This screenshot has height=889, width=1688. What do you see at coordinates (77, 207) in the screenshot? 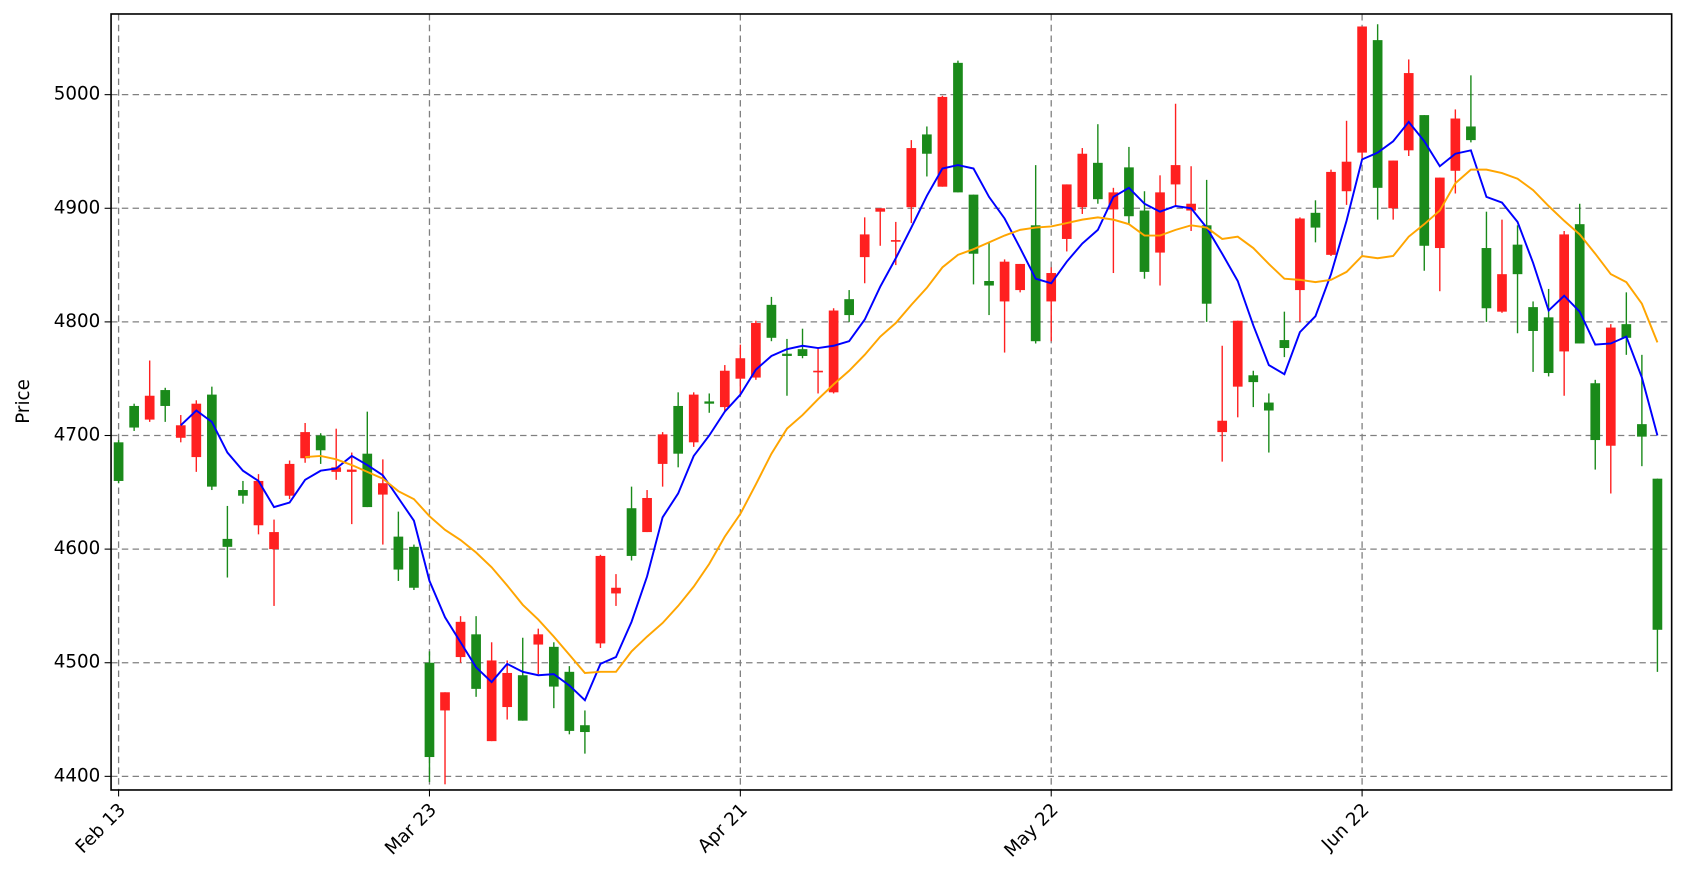
I see `y-tick-label: 4900` at bounding box center [77, 207].